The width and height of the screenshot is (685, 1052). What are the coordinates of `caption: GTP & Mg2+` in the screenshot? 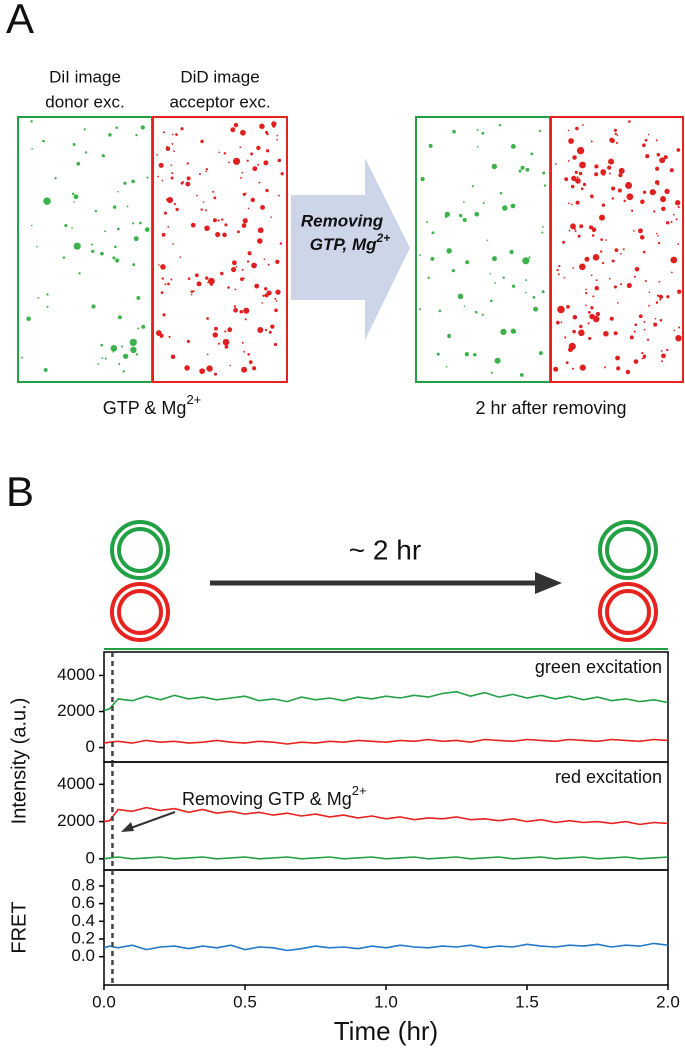 It's located at (152, 404).